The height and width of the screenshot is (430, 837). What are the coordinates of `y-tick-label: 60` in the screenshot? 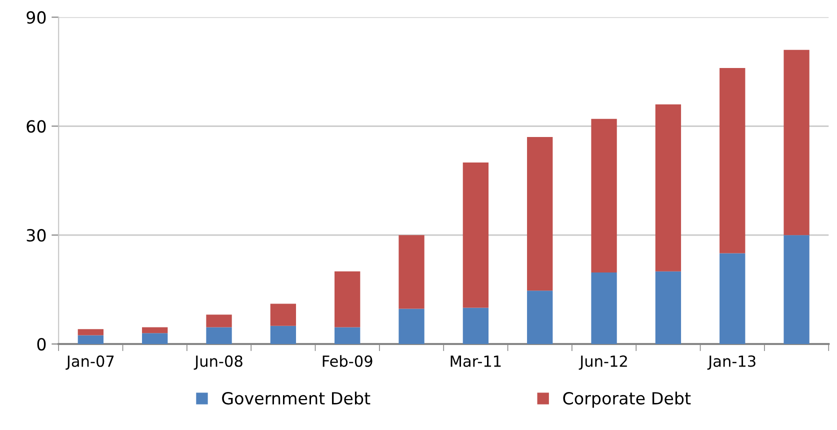 It's located at (36, 126).